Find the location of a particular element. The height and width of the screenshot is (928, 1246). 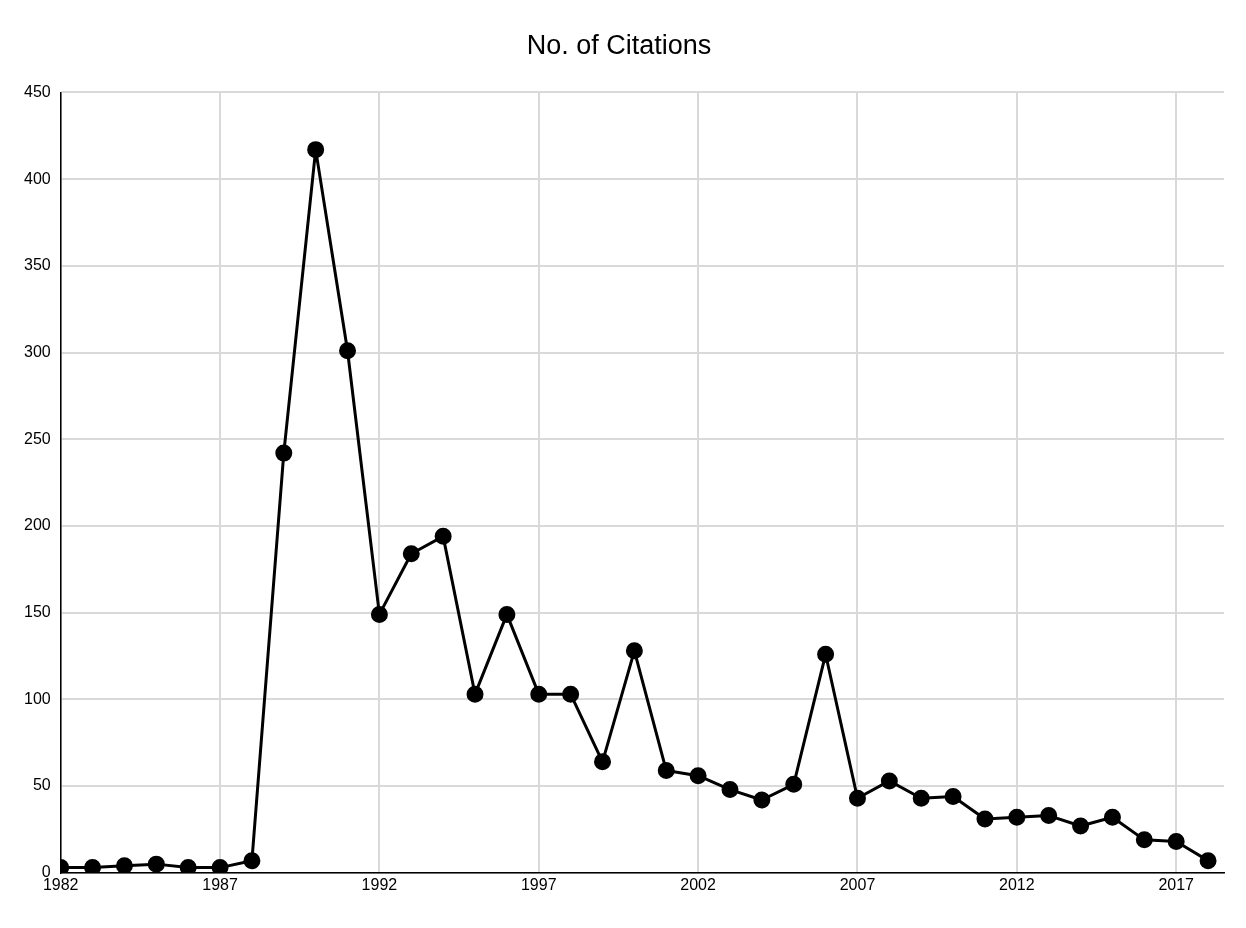

x-tick-label: 2007 is located at coordinates (857, 884).